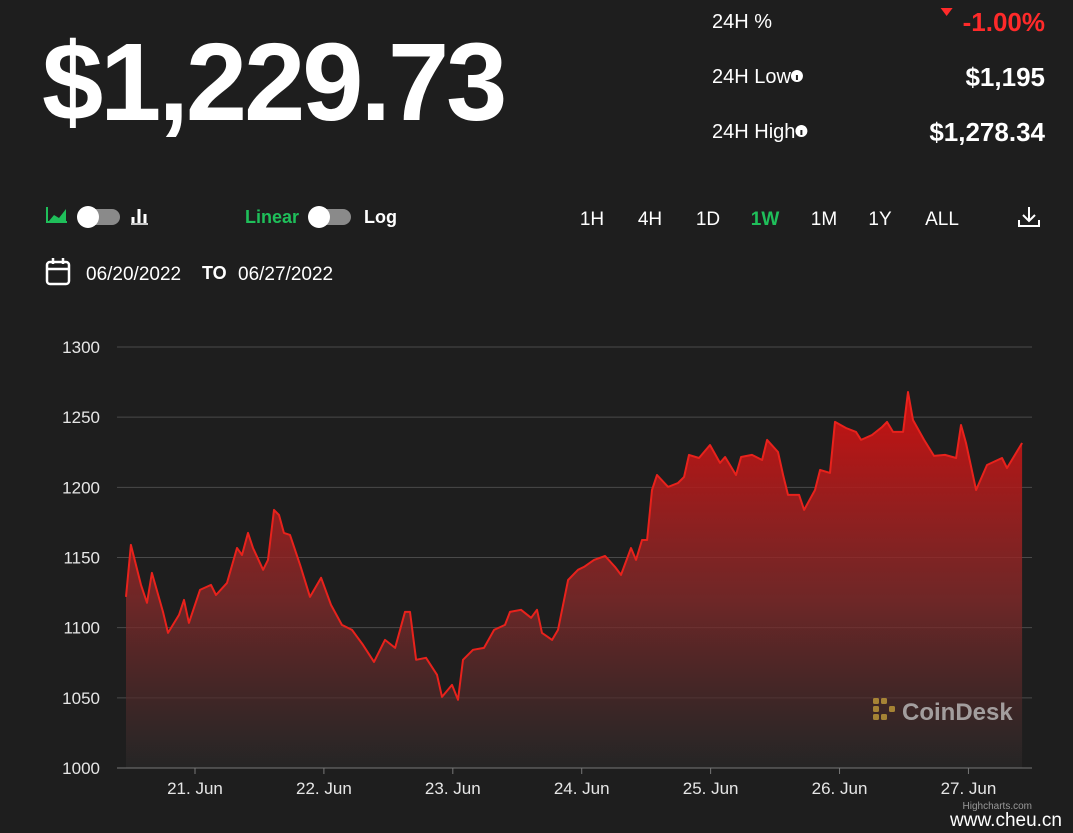  I want to click on stat-label: 24H Low, so click(751, 77).